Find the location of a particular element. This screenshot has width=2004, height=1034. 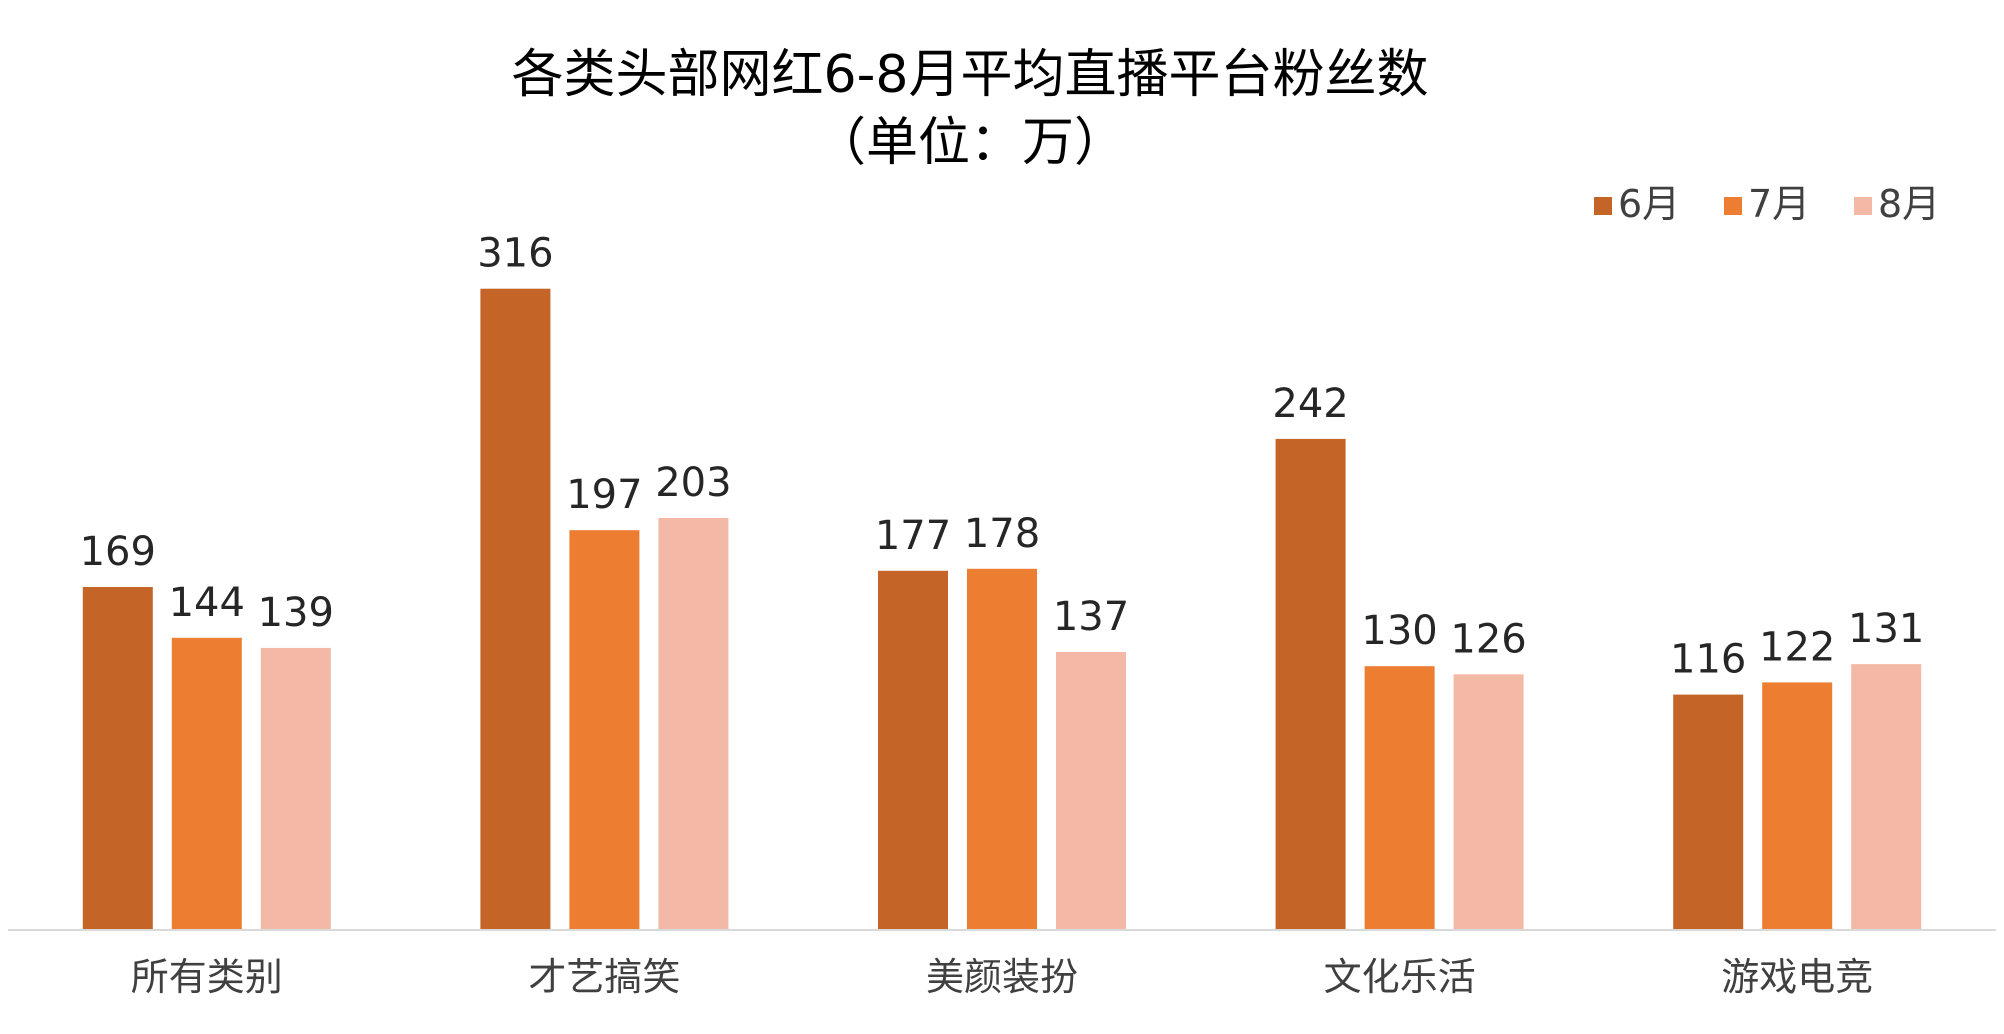

category-axis-labels: 所有类别 才艺搞笑 美颜装扮 文化乐活 游戏电竞 is located at coordinates (1002, 977).